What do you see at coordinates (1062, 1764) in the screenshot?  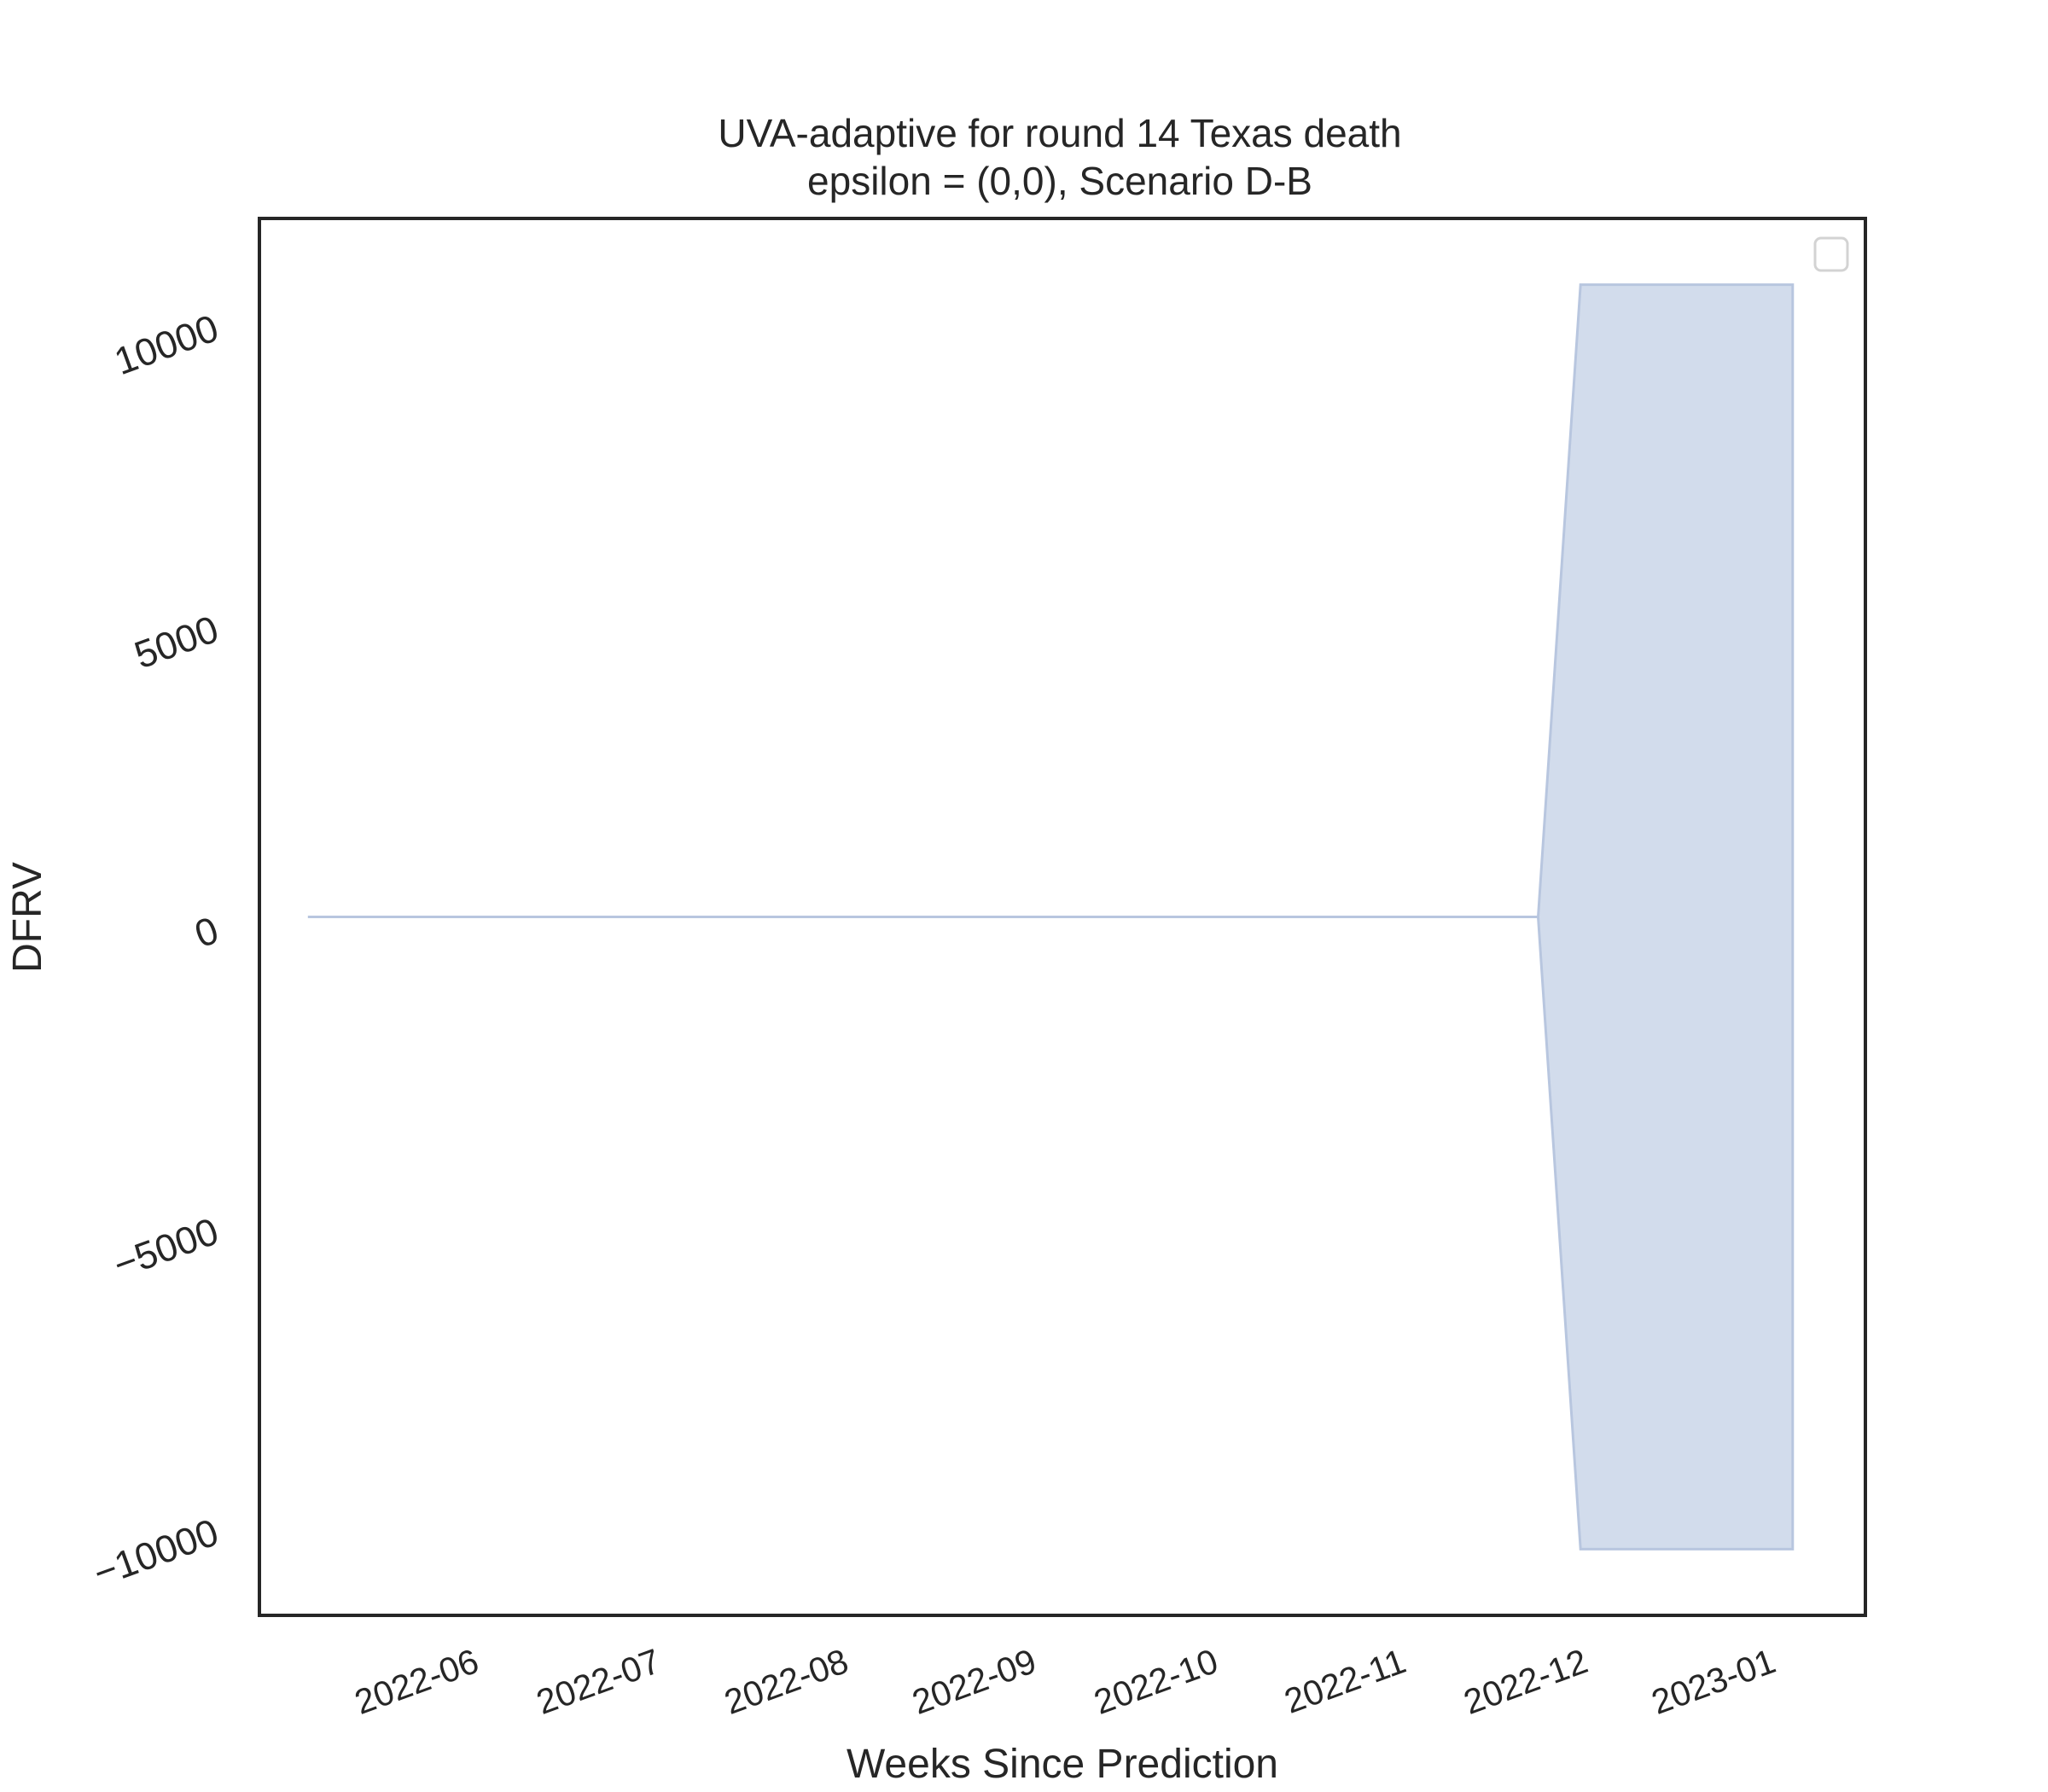 I see `x-axis-label: Weeks Since Prediction` at bounding box center [1062, 1764].